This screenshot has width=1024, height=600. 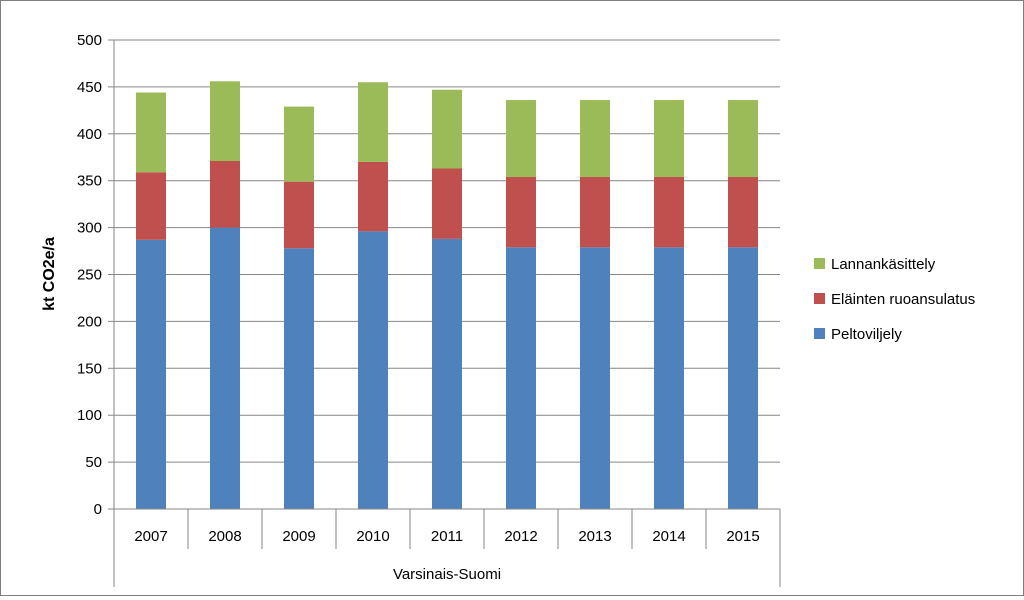 What do you see at coordinates (520, 536) in the screenshot?
I see `x-tick-label: 2012` at bounding box center [520, 536].